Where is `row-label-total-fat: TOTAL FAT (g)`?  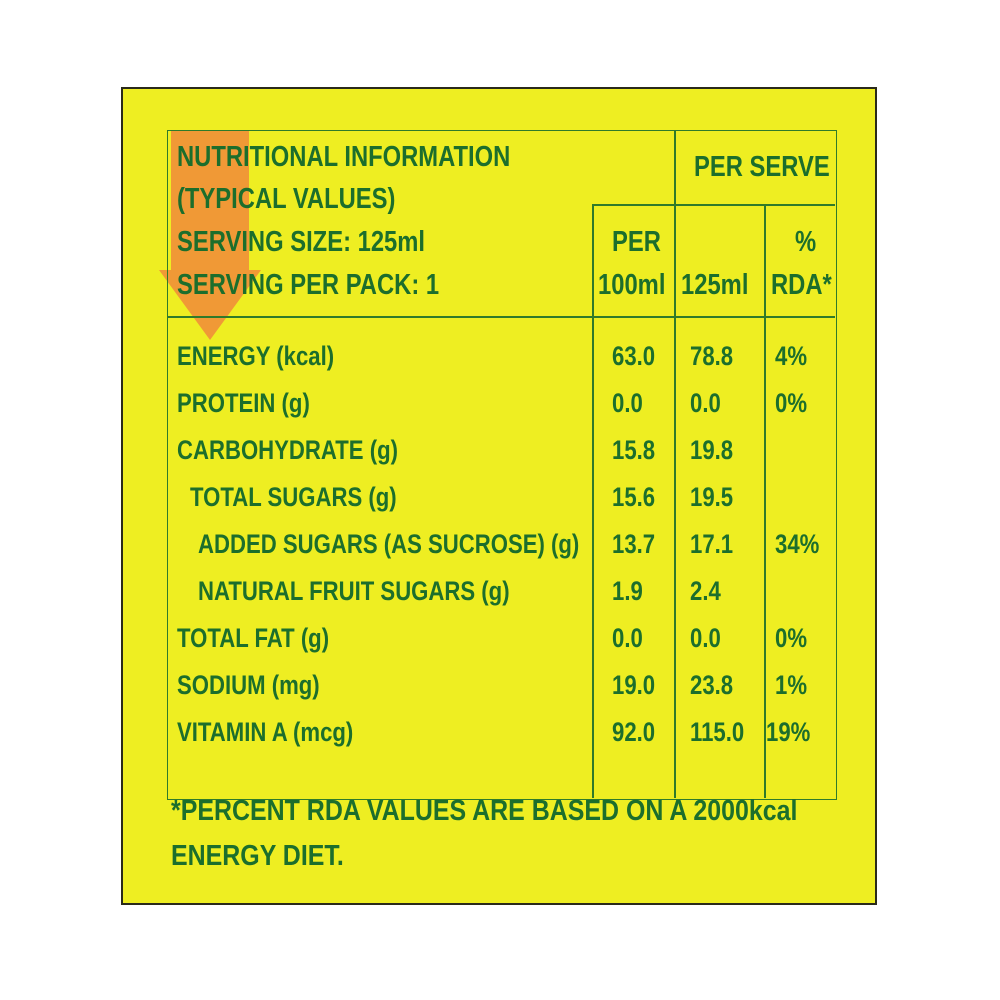
row-label-total-fat: TOTAL FAT (g) is located at coordinates (253, 638).